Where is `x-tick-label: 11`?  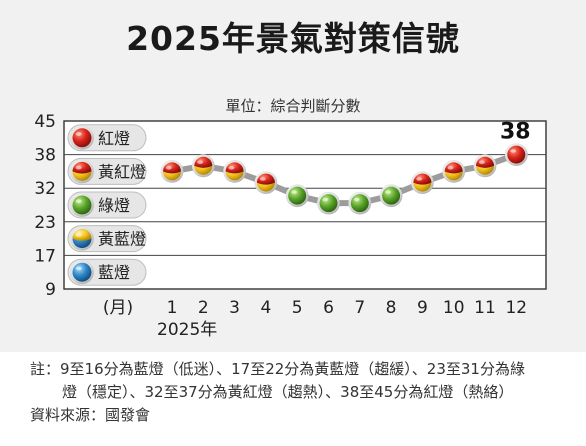
x-tick-label: 11 is located at coordinates (485, 308).